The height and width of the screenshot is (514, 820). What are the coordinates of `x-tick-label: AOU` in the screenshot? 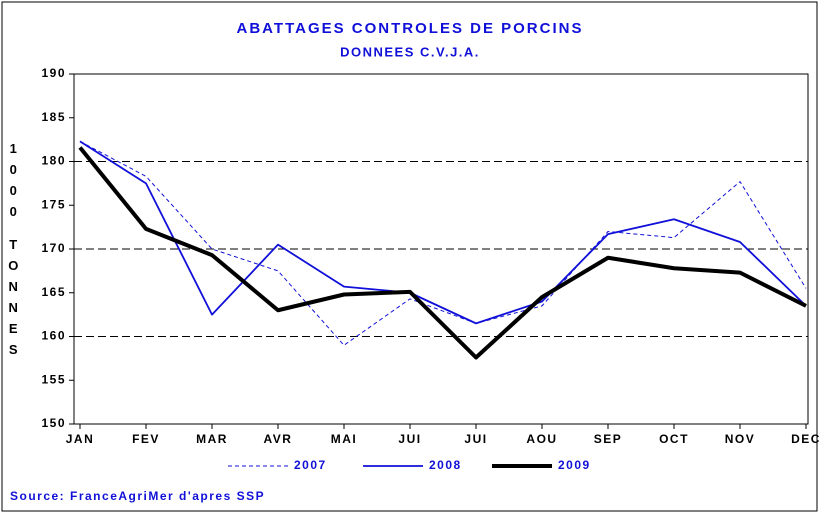 It's located at (541, 439).